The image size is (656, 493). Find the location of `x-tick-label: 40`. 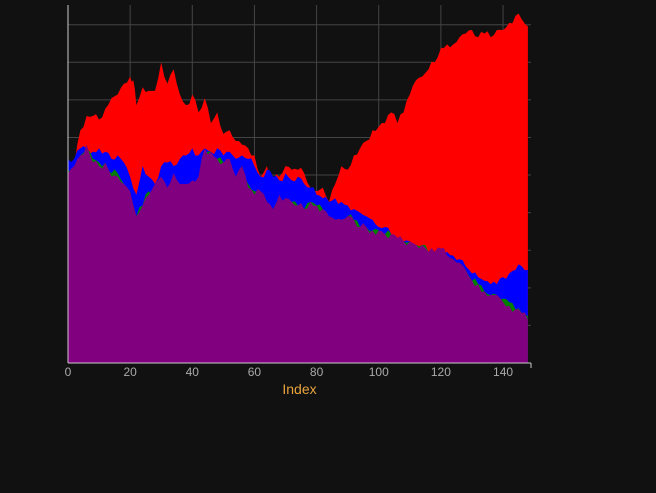

x-tick-label: 40 is located at coordinates (193, 372).